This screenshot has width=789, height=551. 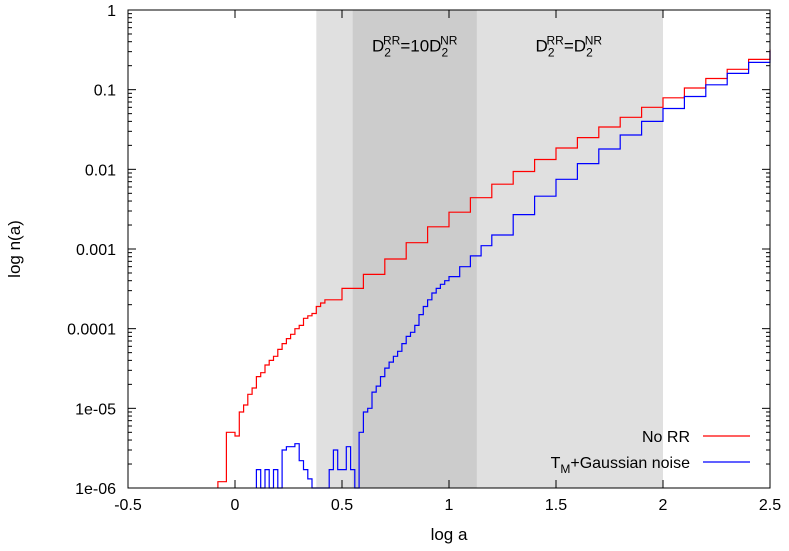 What do you see at coordinates (111, 11) in the screenshot?
I see `y-tick-label: 1` at bounding box center [111, 11].